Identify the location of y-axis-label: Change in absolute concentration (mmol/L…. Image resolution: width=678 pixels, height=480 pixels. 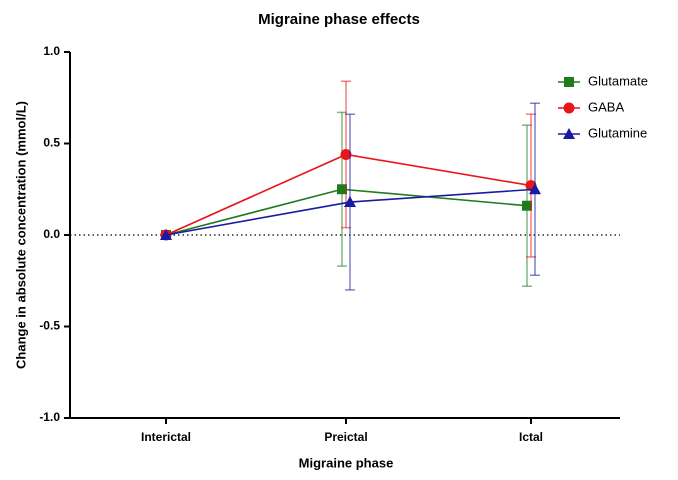
(20, 235).